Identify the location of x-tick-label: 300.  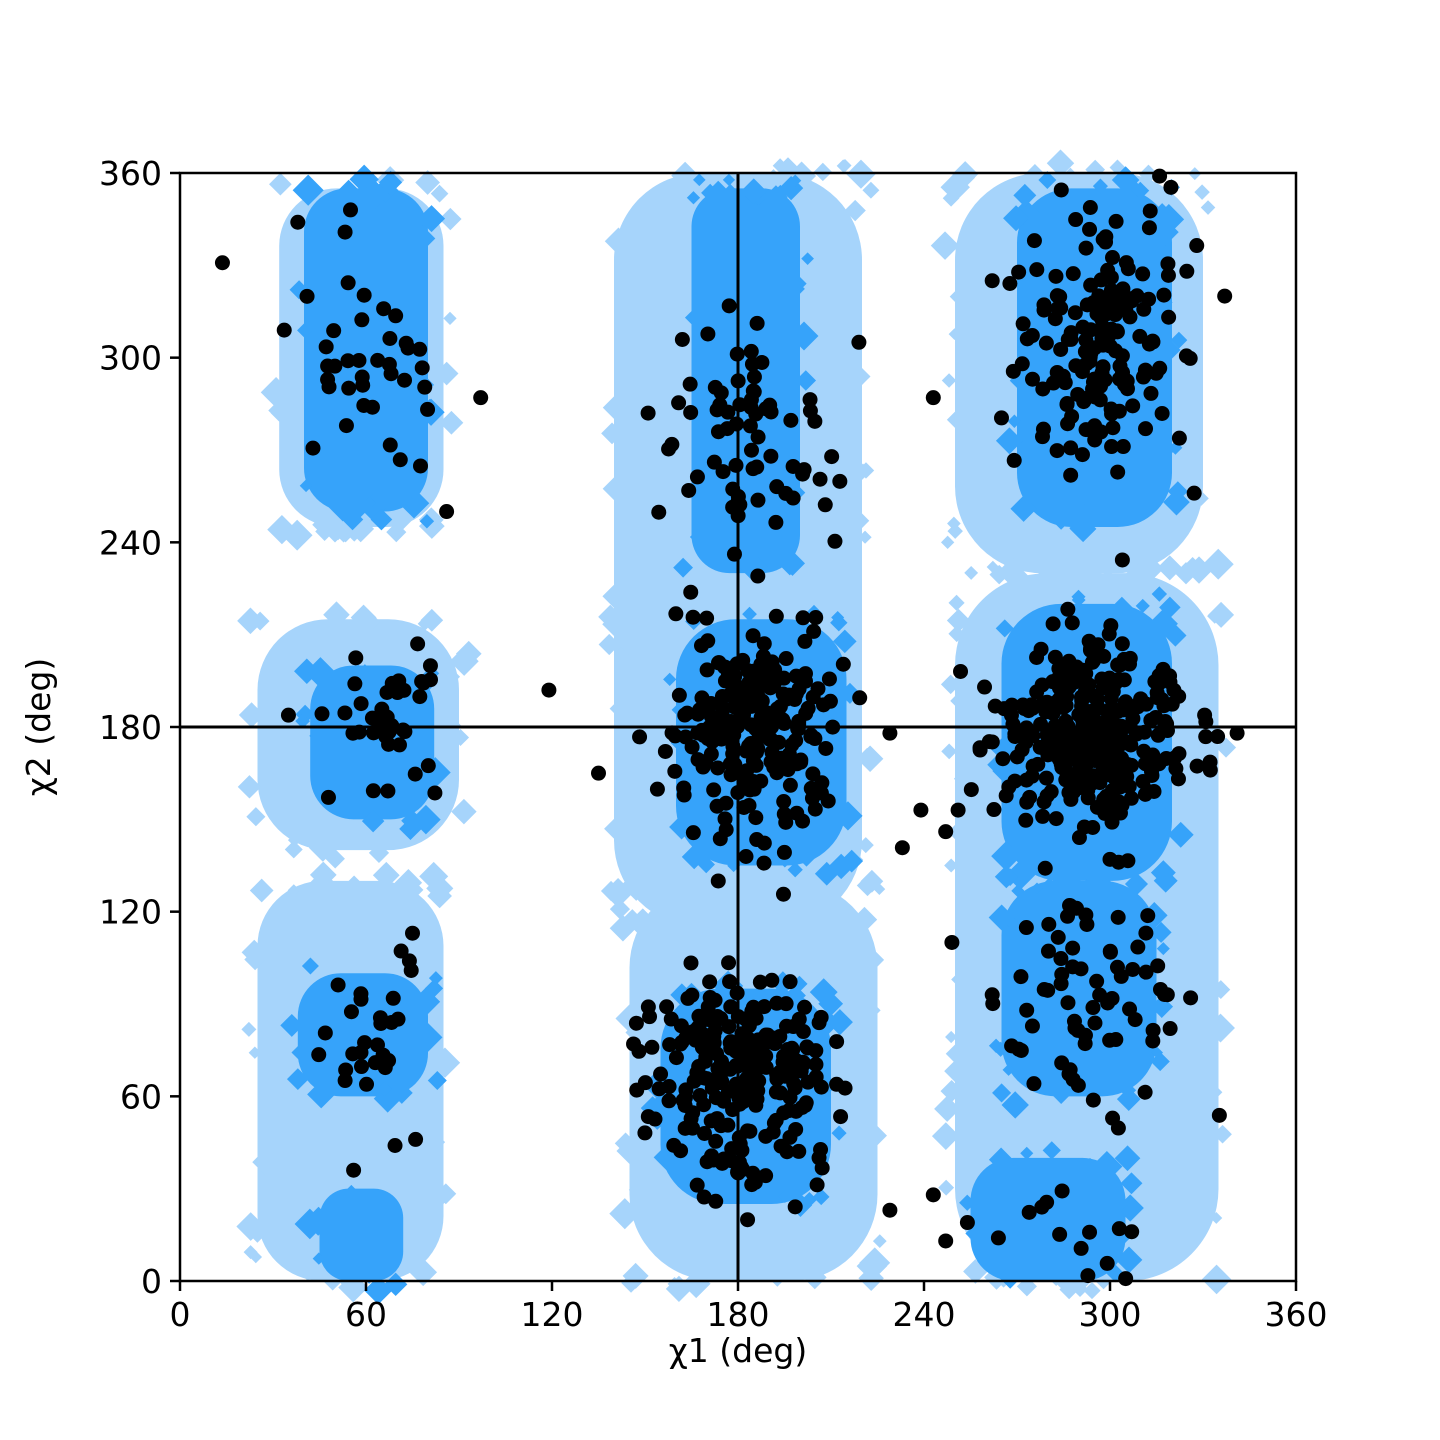
(1110, 1314).